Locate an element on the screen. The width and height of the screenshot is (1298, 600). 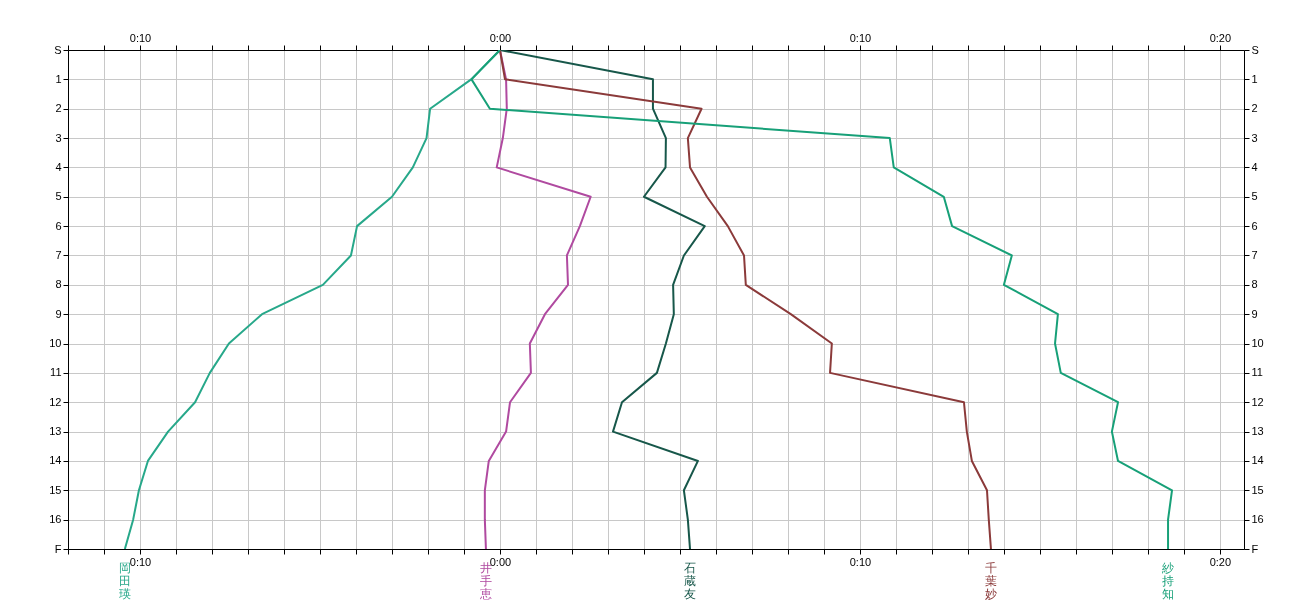
series-label: 岡田瑛 is located at coordinates (124, 580).